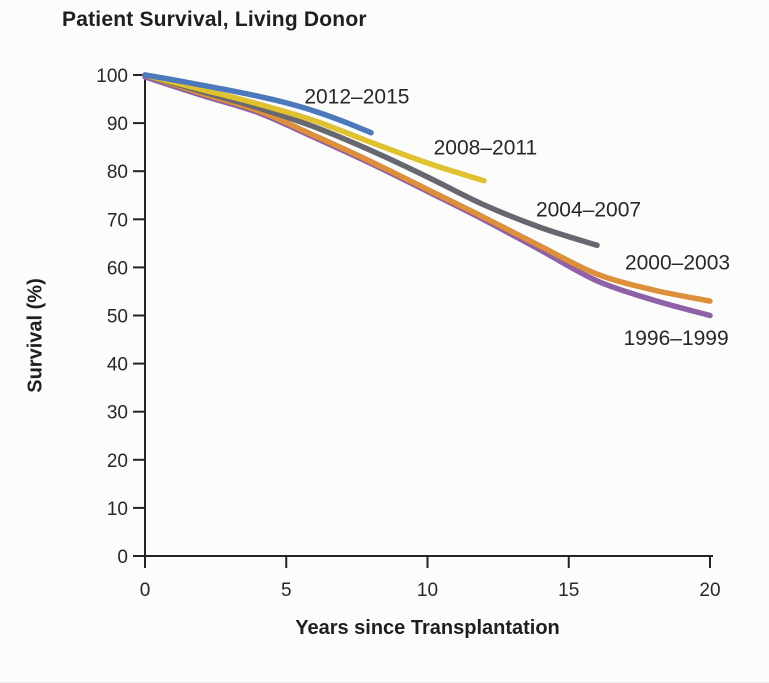 The width and height of the screenshot is (769, 683). Describe the element at coordinates (117, 413) in the screenshot. I see `y-tick-label: 30` at that location.